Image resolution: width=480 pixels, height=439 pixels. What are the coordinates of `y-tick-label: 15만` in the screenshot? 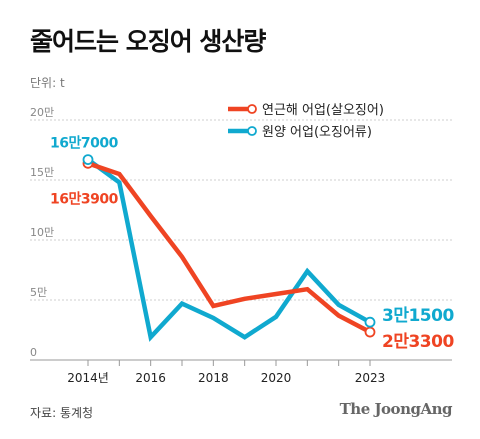 It's located at (42, 172).